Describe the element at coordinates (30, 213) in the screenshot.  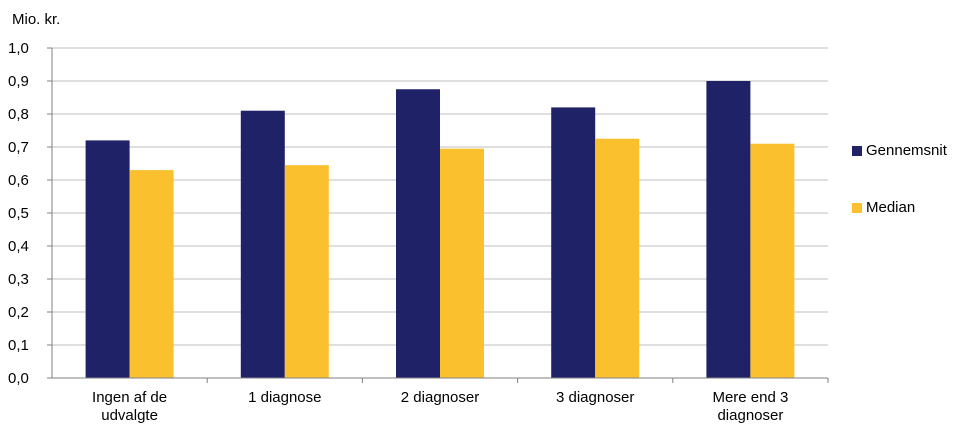
I see `y-axis: 0,0 0,1 0,2 0,3 0,4 0,5 0,6 0,7 0,8 0,9 1,0` at that location.